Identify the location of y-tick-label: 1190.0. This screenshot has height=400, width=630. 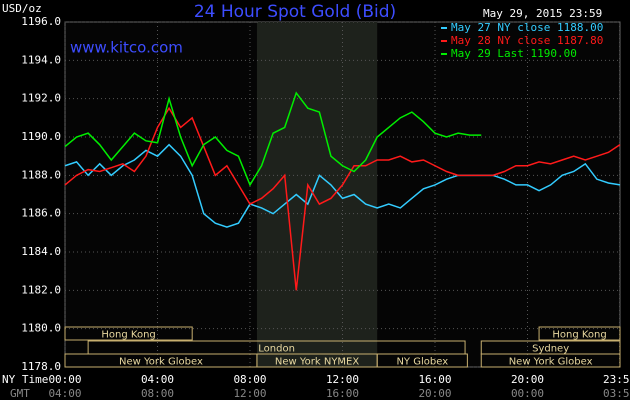
(41, 136).